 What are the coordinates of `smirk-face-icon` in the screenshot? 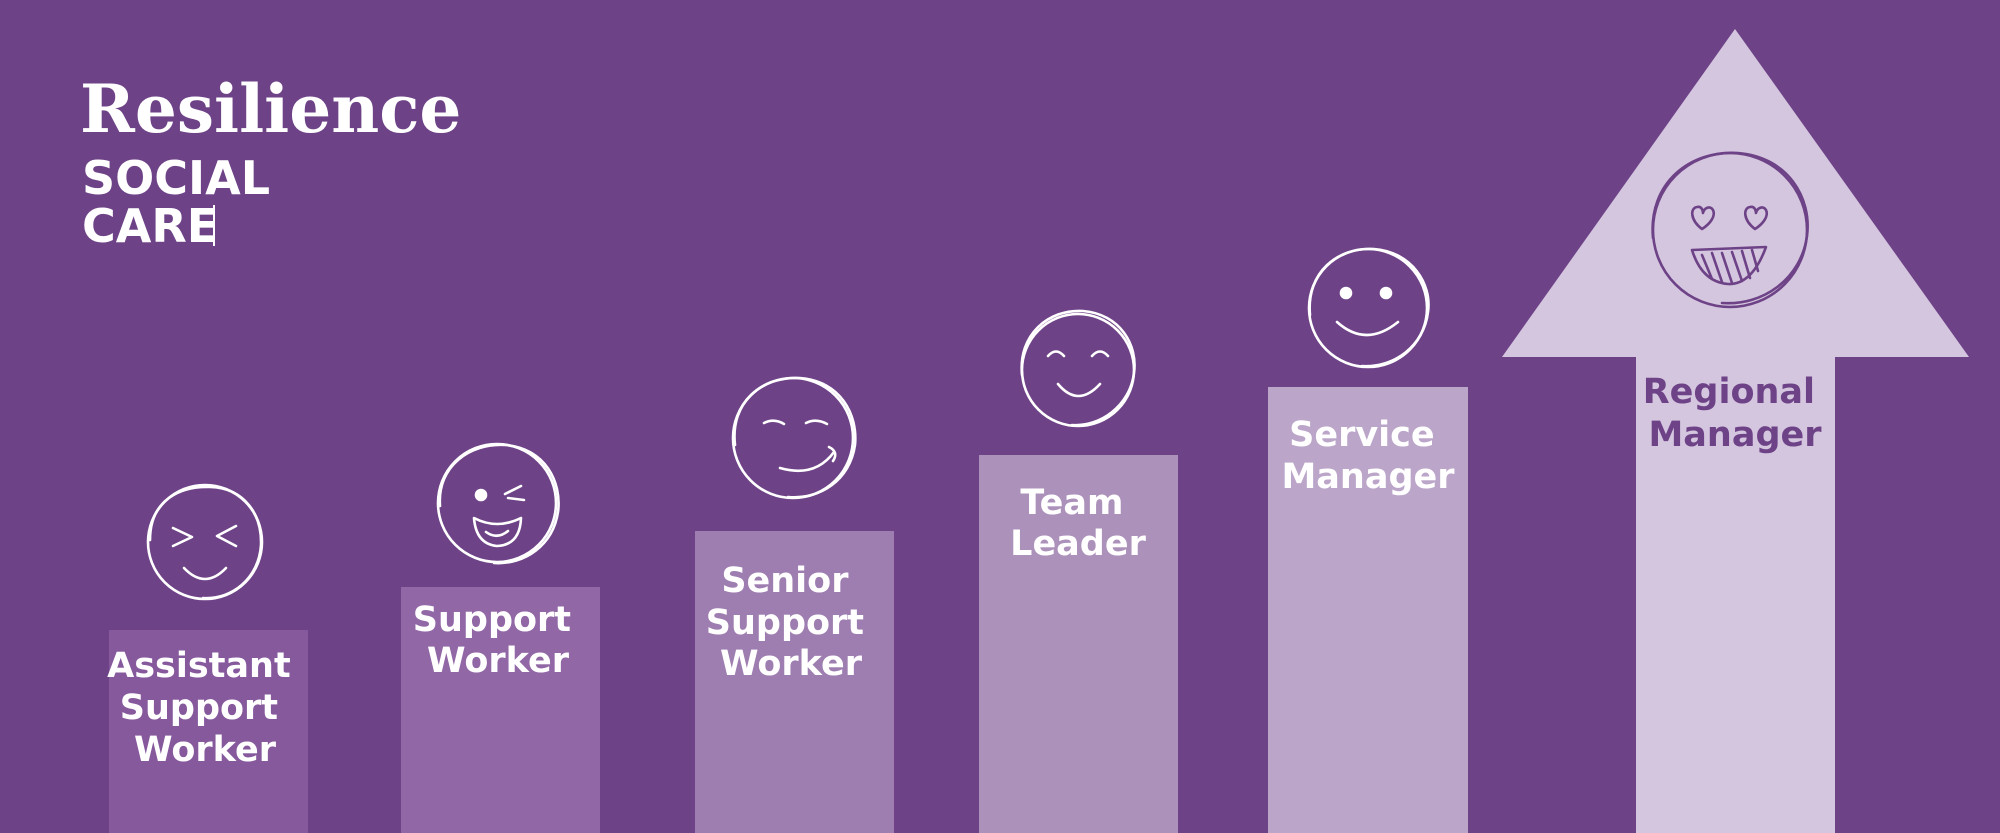 It's located at (794, 438).